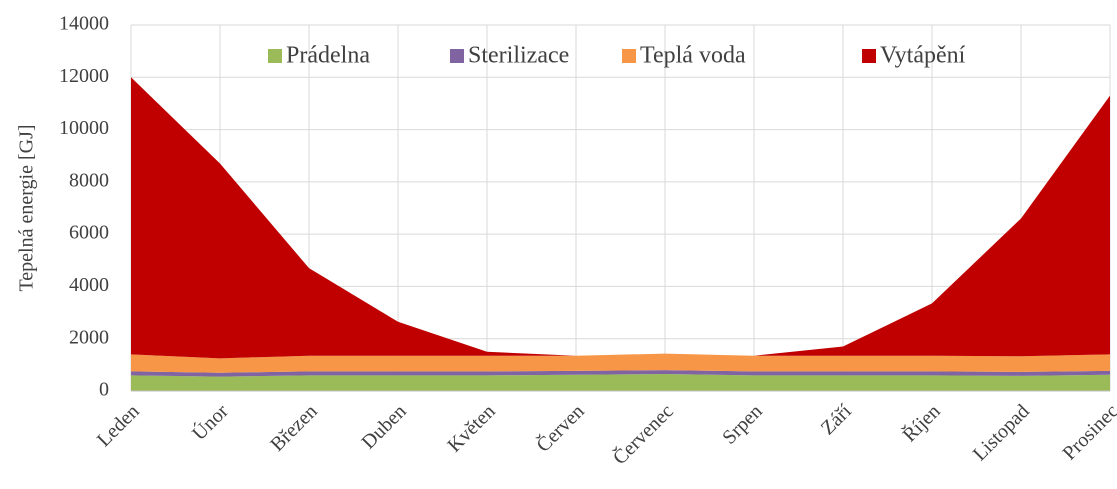 The width and height of the screenshot is (1117, 489). What do you see at coordinates (471, 428) in the screenshot?
I see `x-tick-label: Květen` at bounding box center [471, 428].